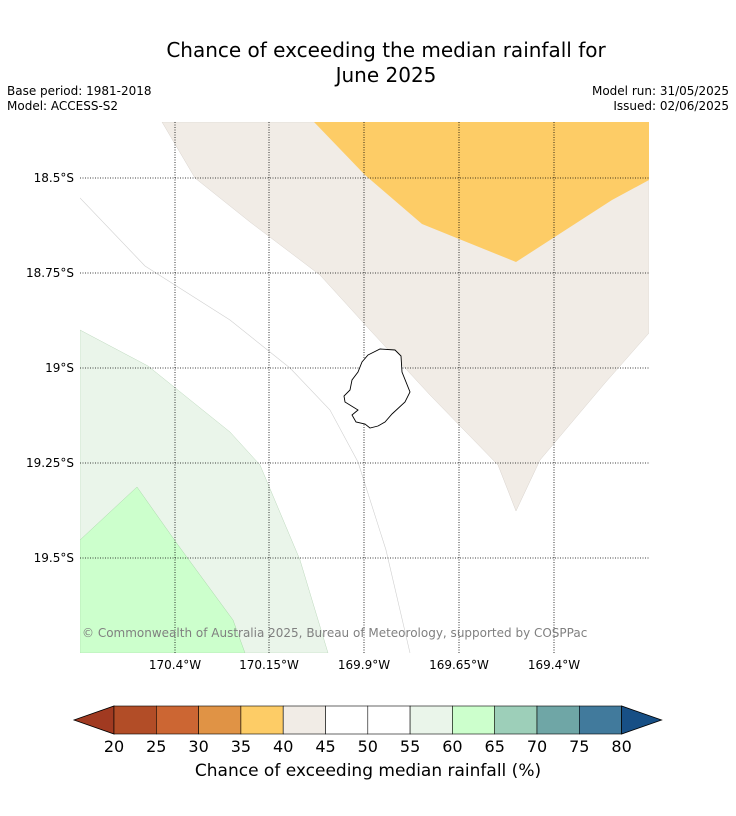  Describe the element at coordinates (54, 558) in the screenshot. I see `lat-label: 19.5°S` at that location.